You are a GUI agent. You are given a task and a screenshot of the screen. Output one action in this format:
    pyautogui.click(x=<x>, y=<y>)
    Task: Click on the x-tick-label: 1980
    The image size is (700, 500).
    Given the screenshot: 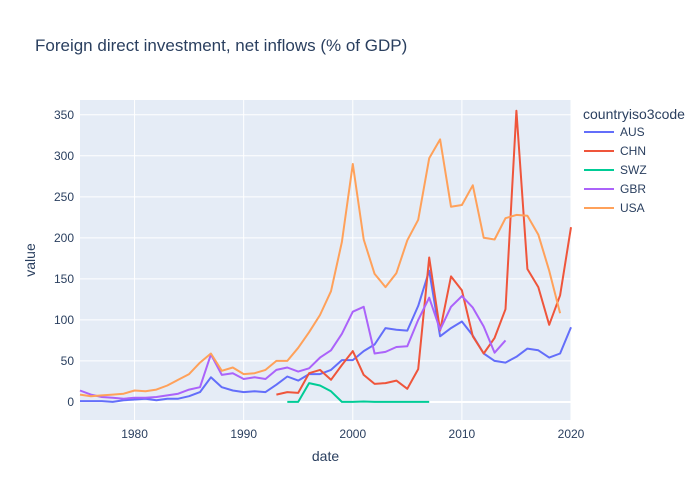 What is the action you would take?
    pyautogui.click(x=134, y=434)
    